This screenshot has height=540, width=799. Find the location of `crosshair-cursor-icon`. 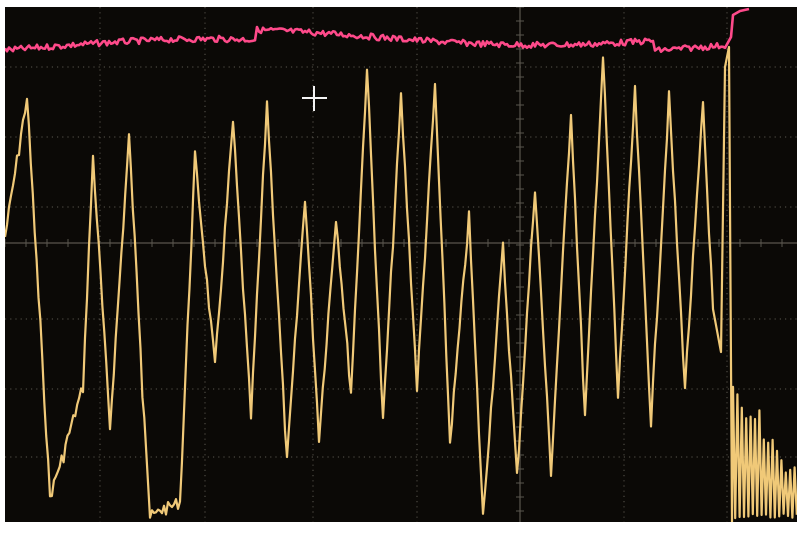

crosshair-cursor-icon is located at coordinates (314, 98).